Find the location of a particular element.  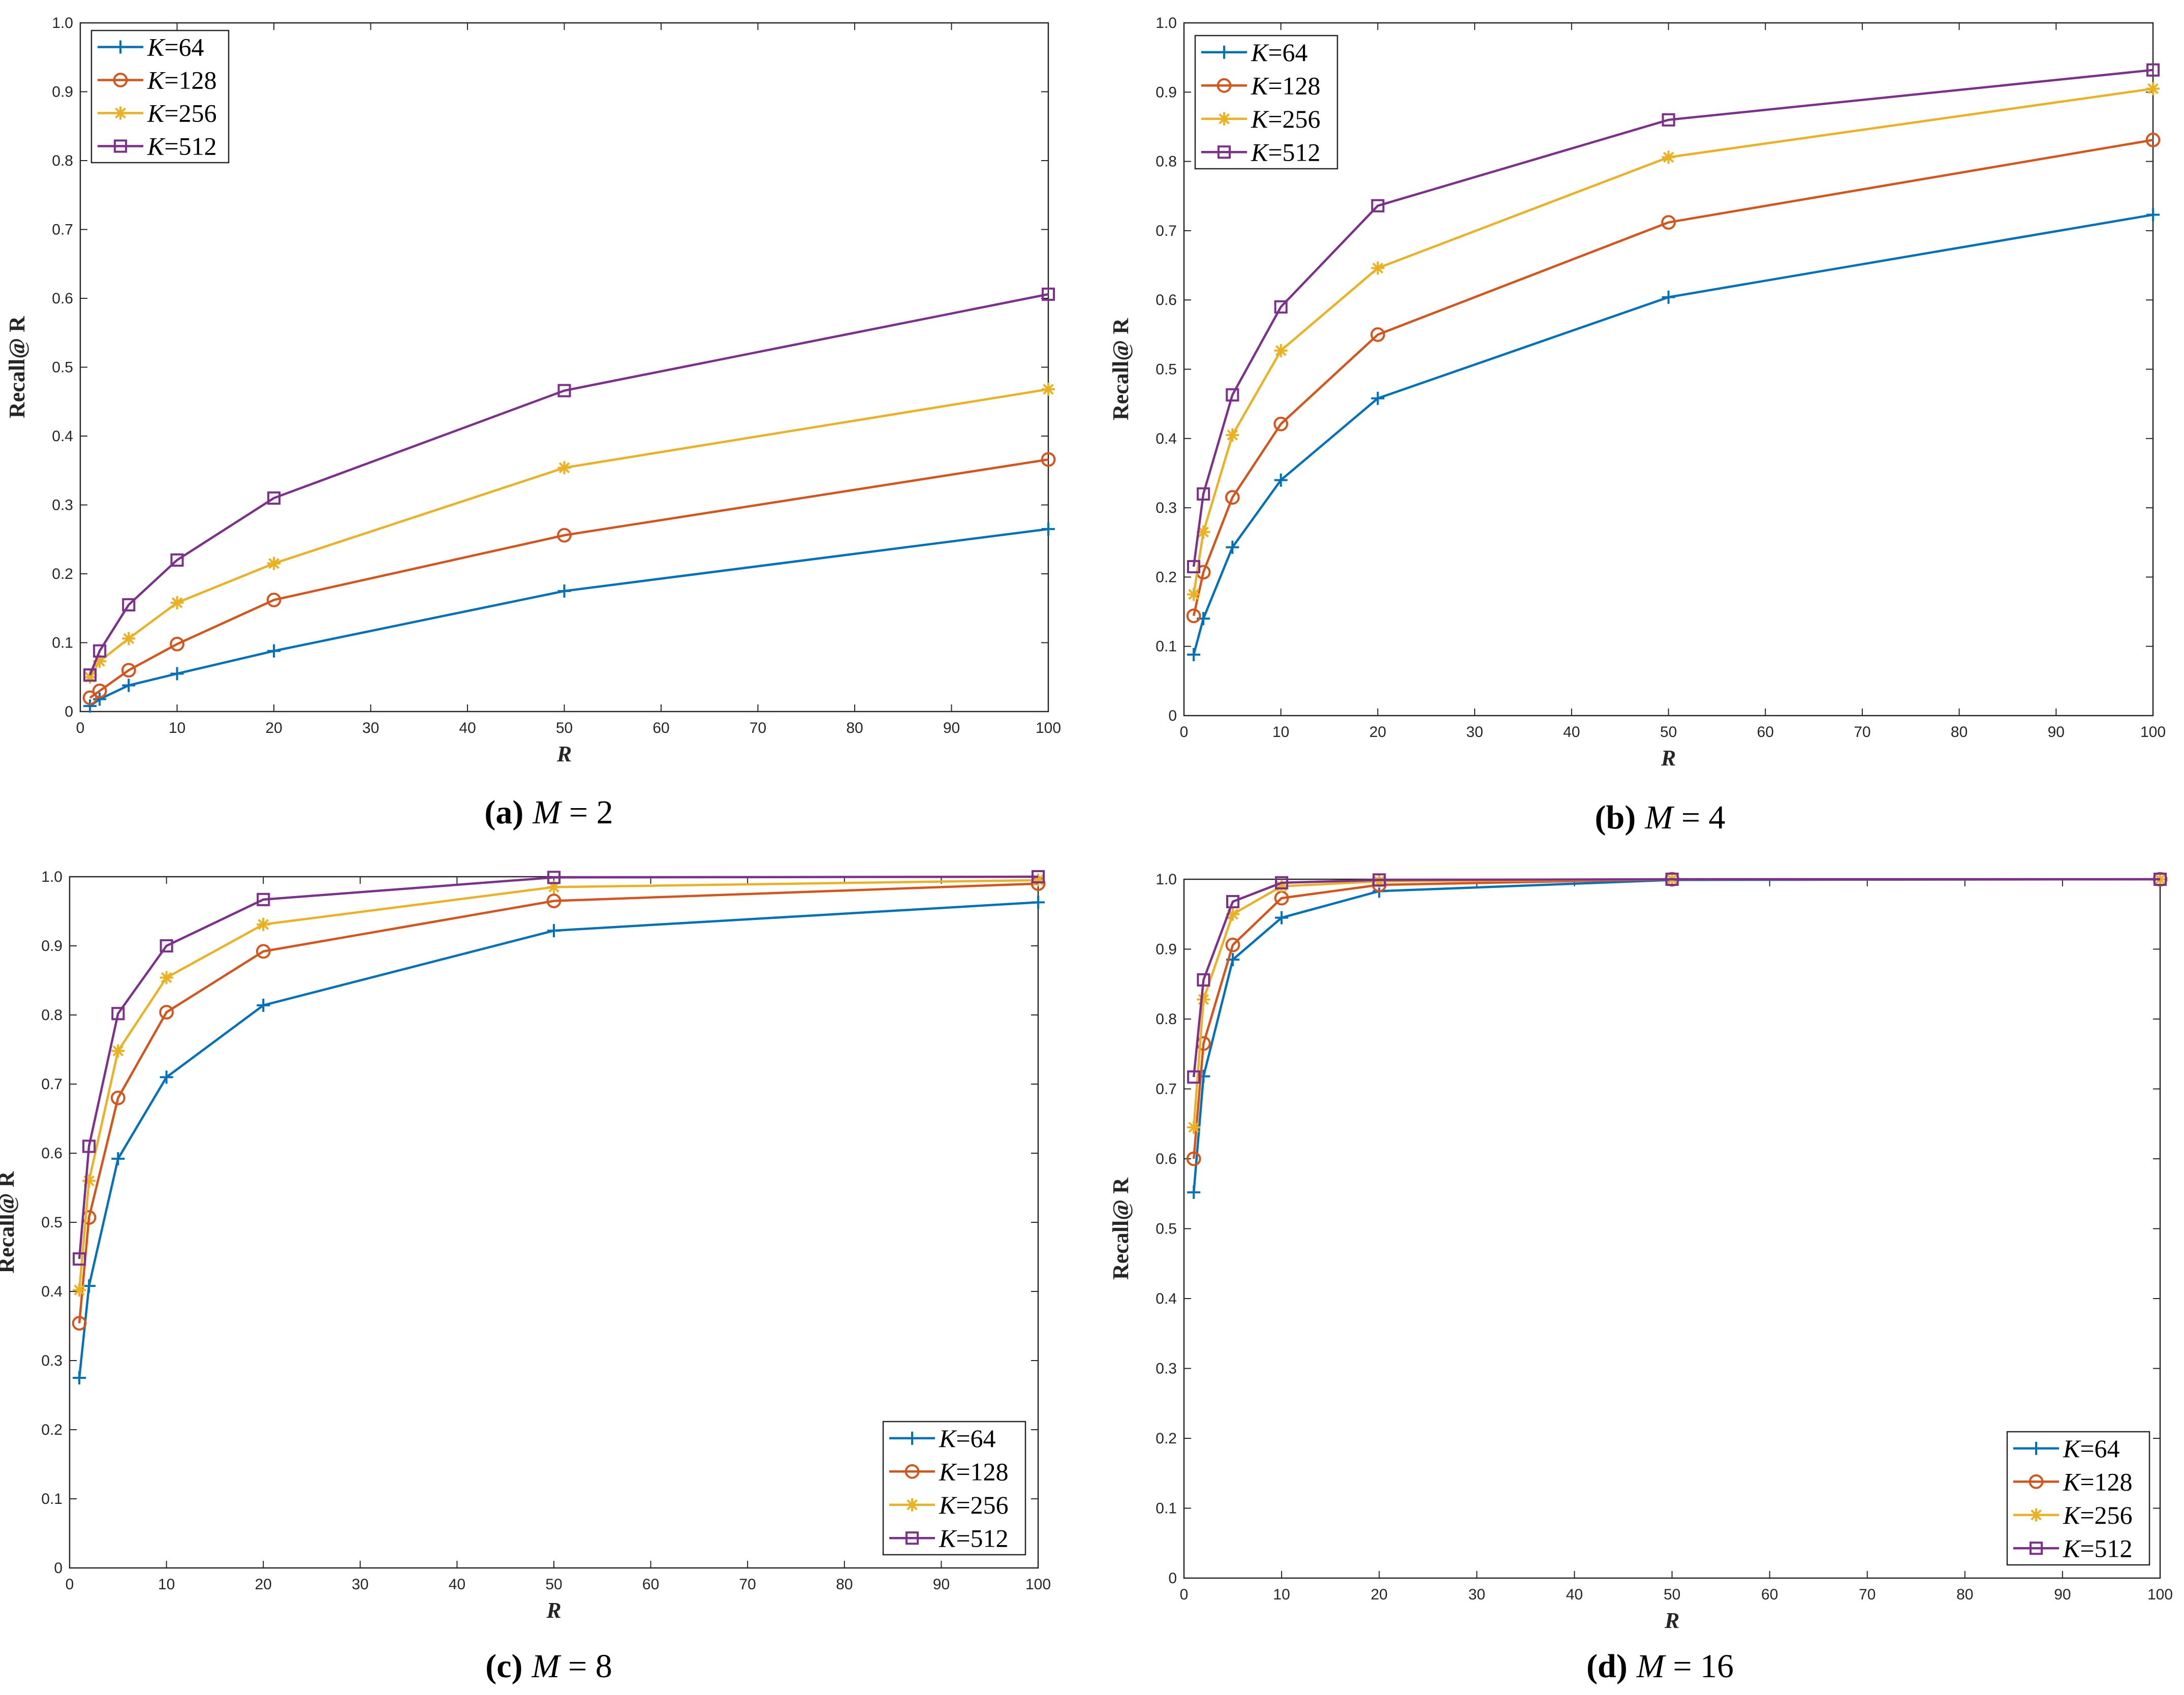

legend-label-value: =128 is located at coordinates (190, 81).